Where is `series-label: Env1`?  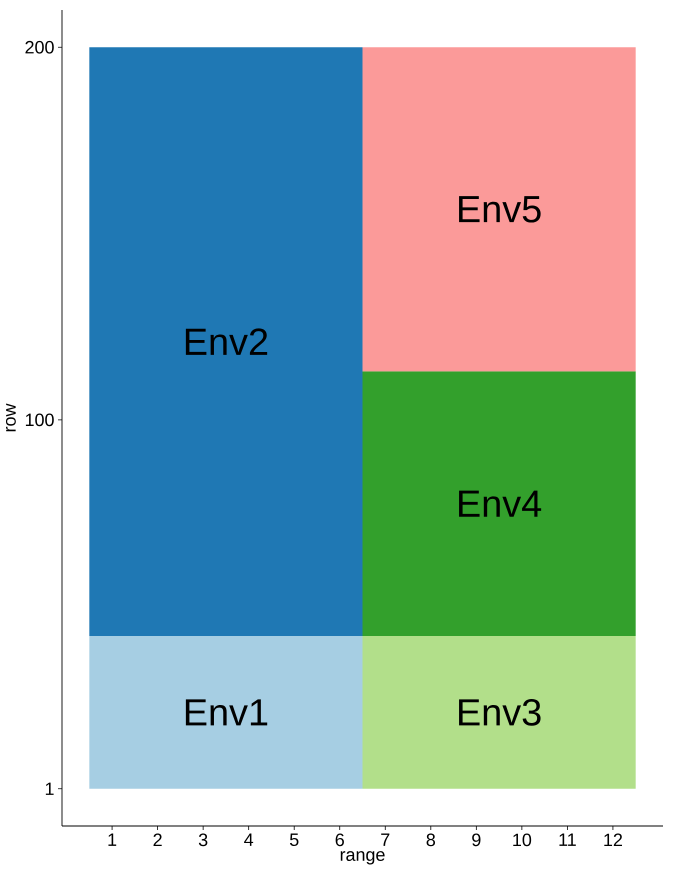 series-label: Env1 is located at coordinates (227, 712).